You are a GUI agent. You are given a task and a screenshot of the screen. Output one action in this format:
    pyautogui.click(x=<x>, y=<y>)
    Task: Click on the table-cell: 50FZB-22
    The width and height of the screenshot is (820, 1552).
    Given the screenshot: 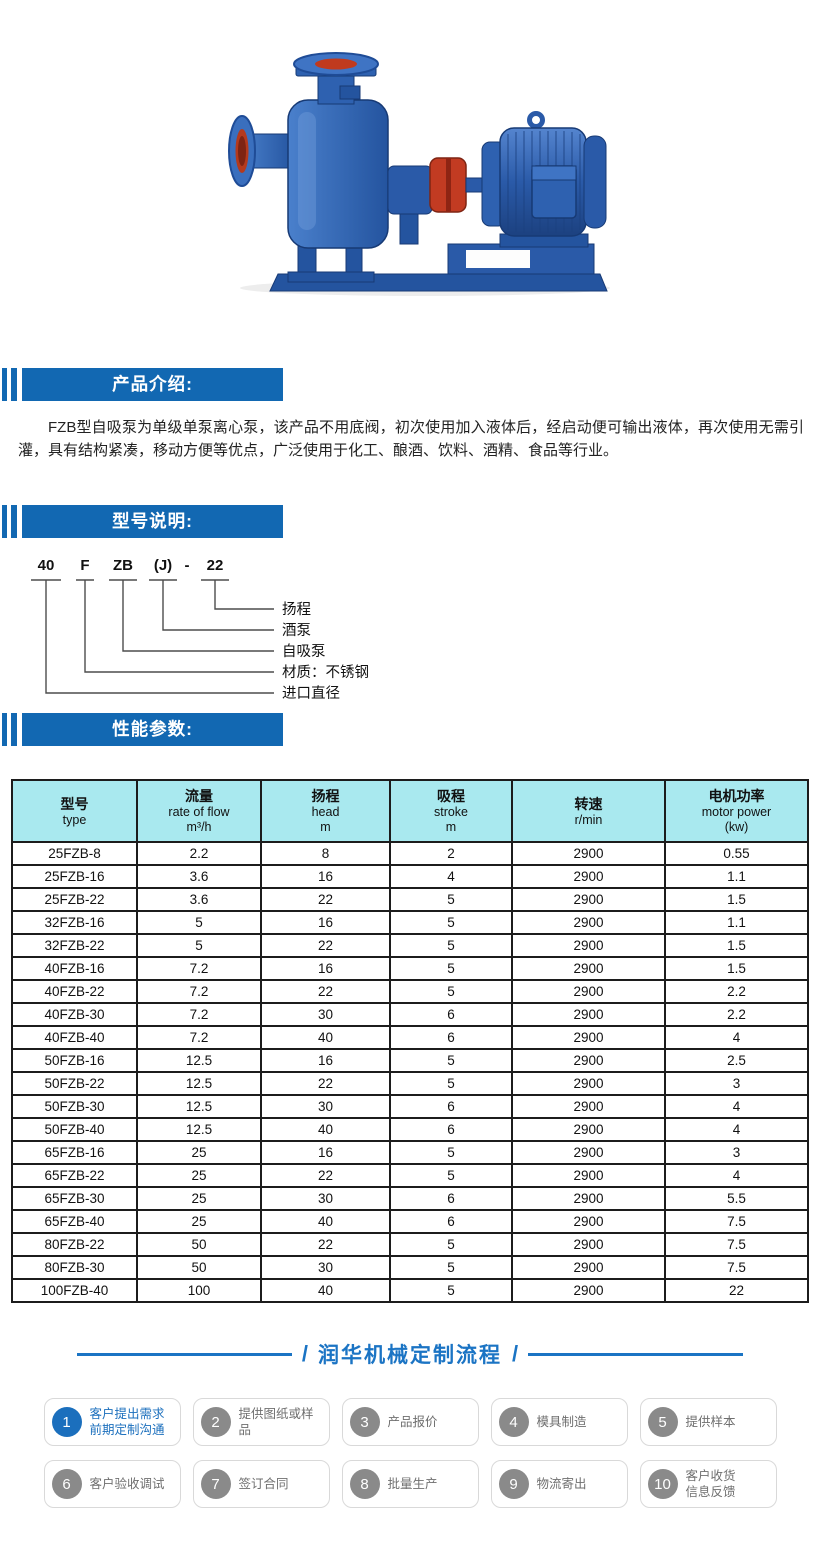 What is the action you would take?
    pyautogui.click(x=74, y=1083)
    